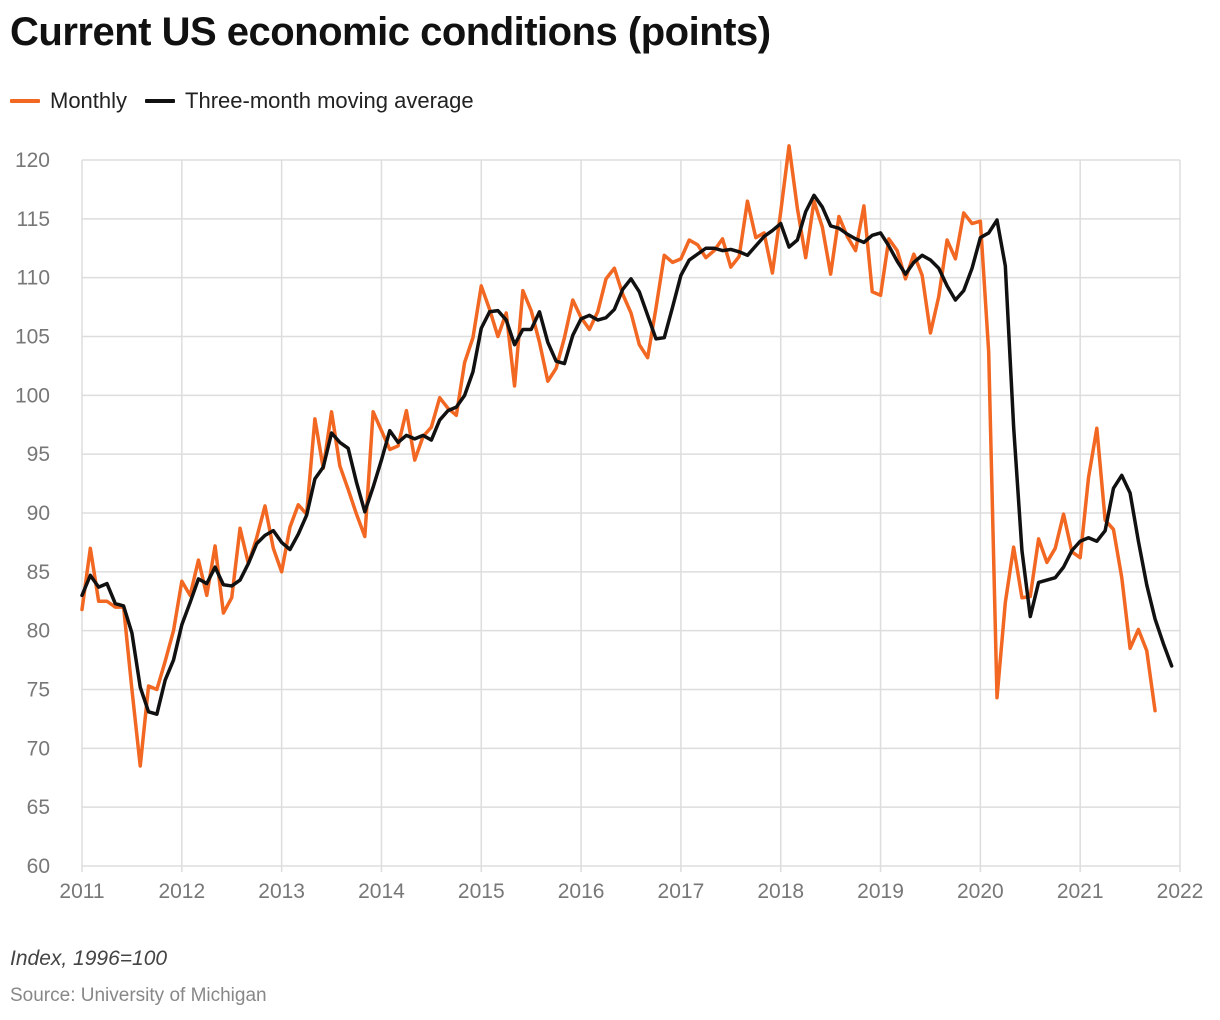 The width and height of the screenshot is (1220, 1020). Describe the element at coordinates (980, 891) in the screenshot. I see `x-tick-label: 2020` at that location.